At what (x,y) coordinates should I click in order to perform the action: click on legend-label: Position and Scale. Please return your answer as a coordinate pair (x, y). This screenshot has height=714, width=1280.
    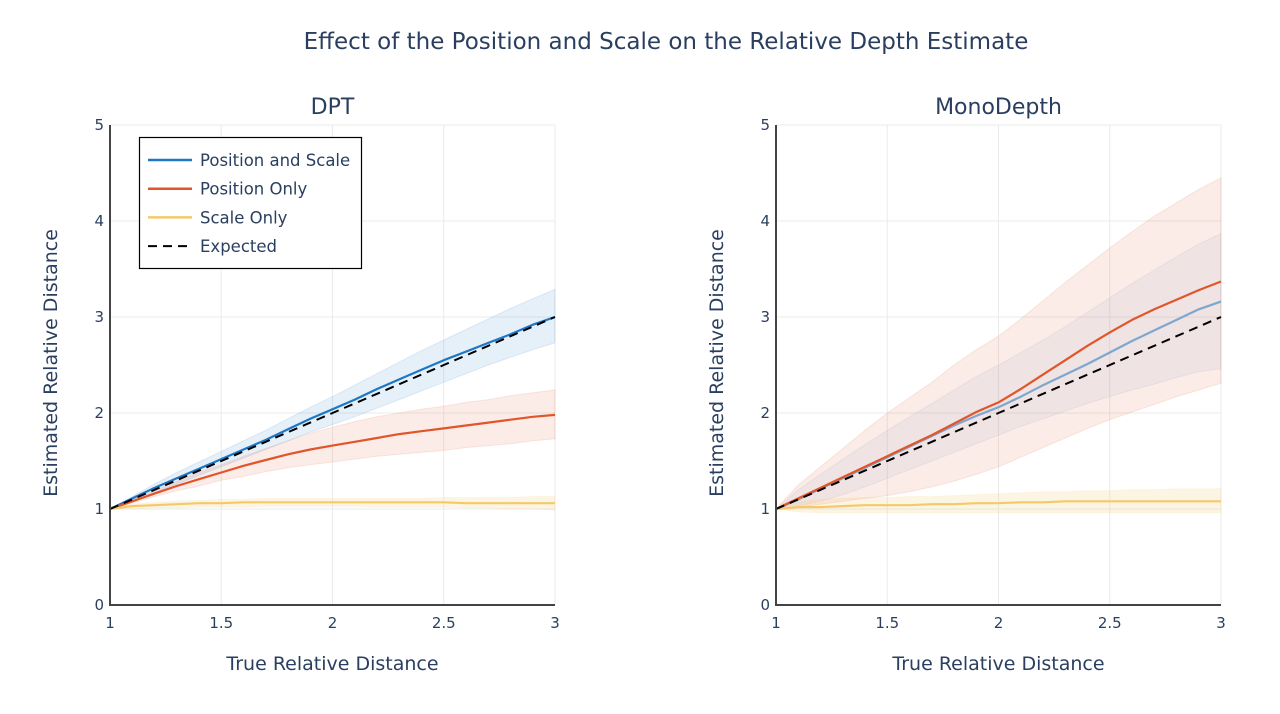
    Looking at the image, I should click on (275, 160).